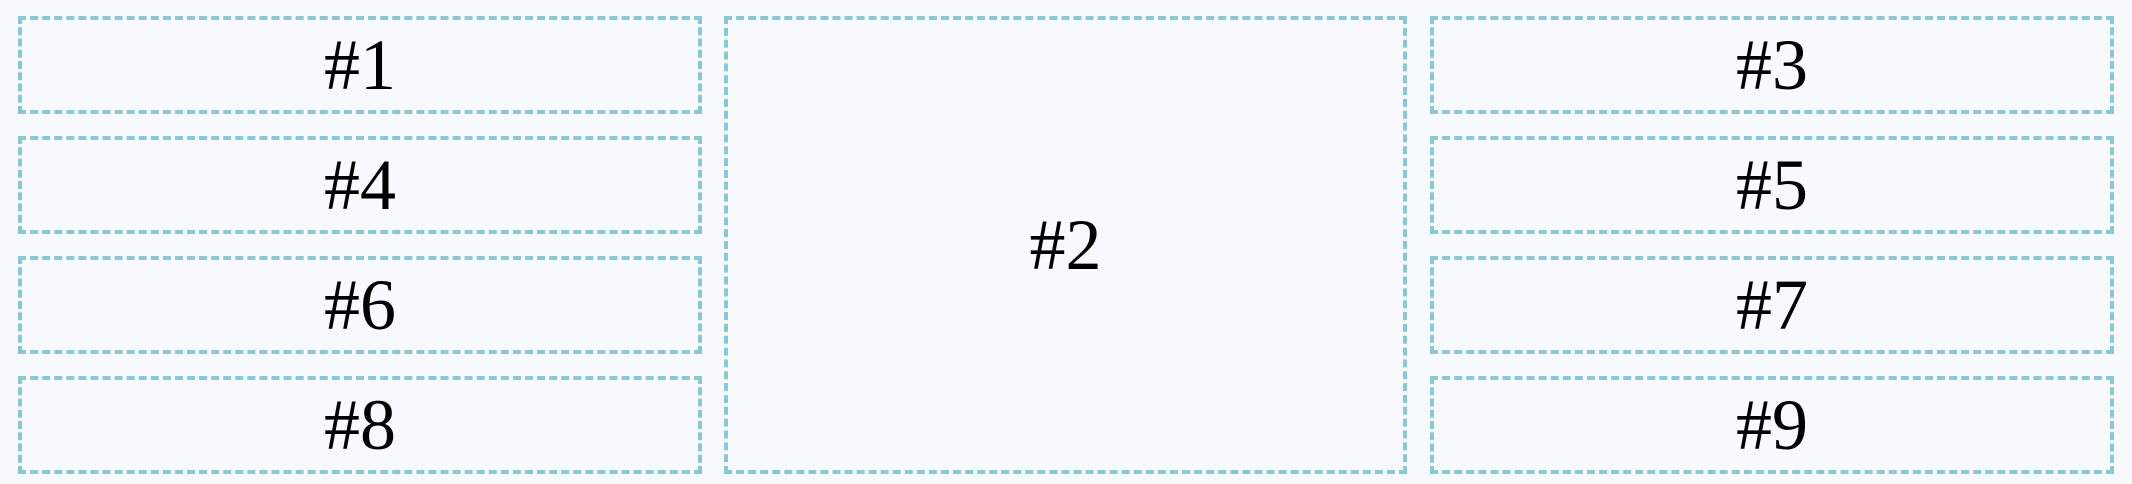 This screenshot has height=484, width=2132. I want to click on grid-box-7-label: #7, so click(1772, 305).